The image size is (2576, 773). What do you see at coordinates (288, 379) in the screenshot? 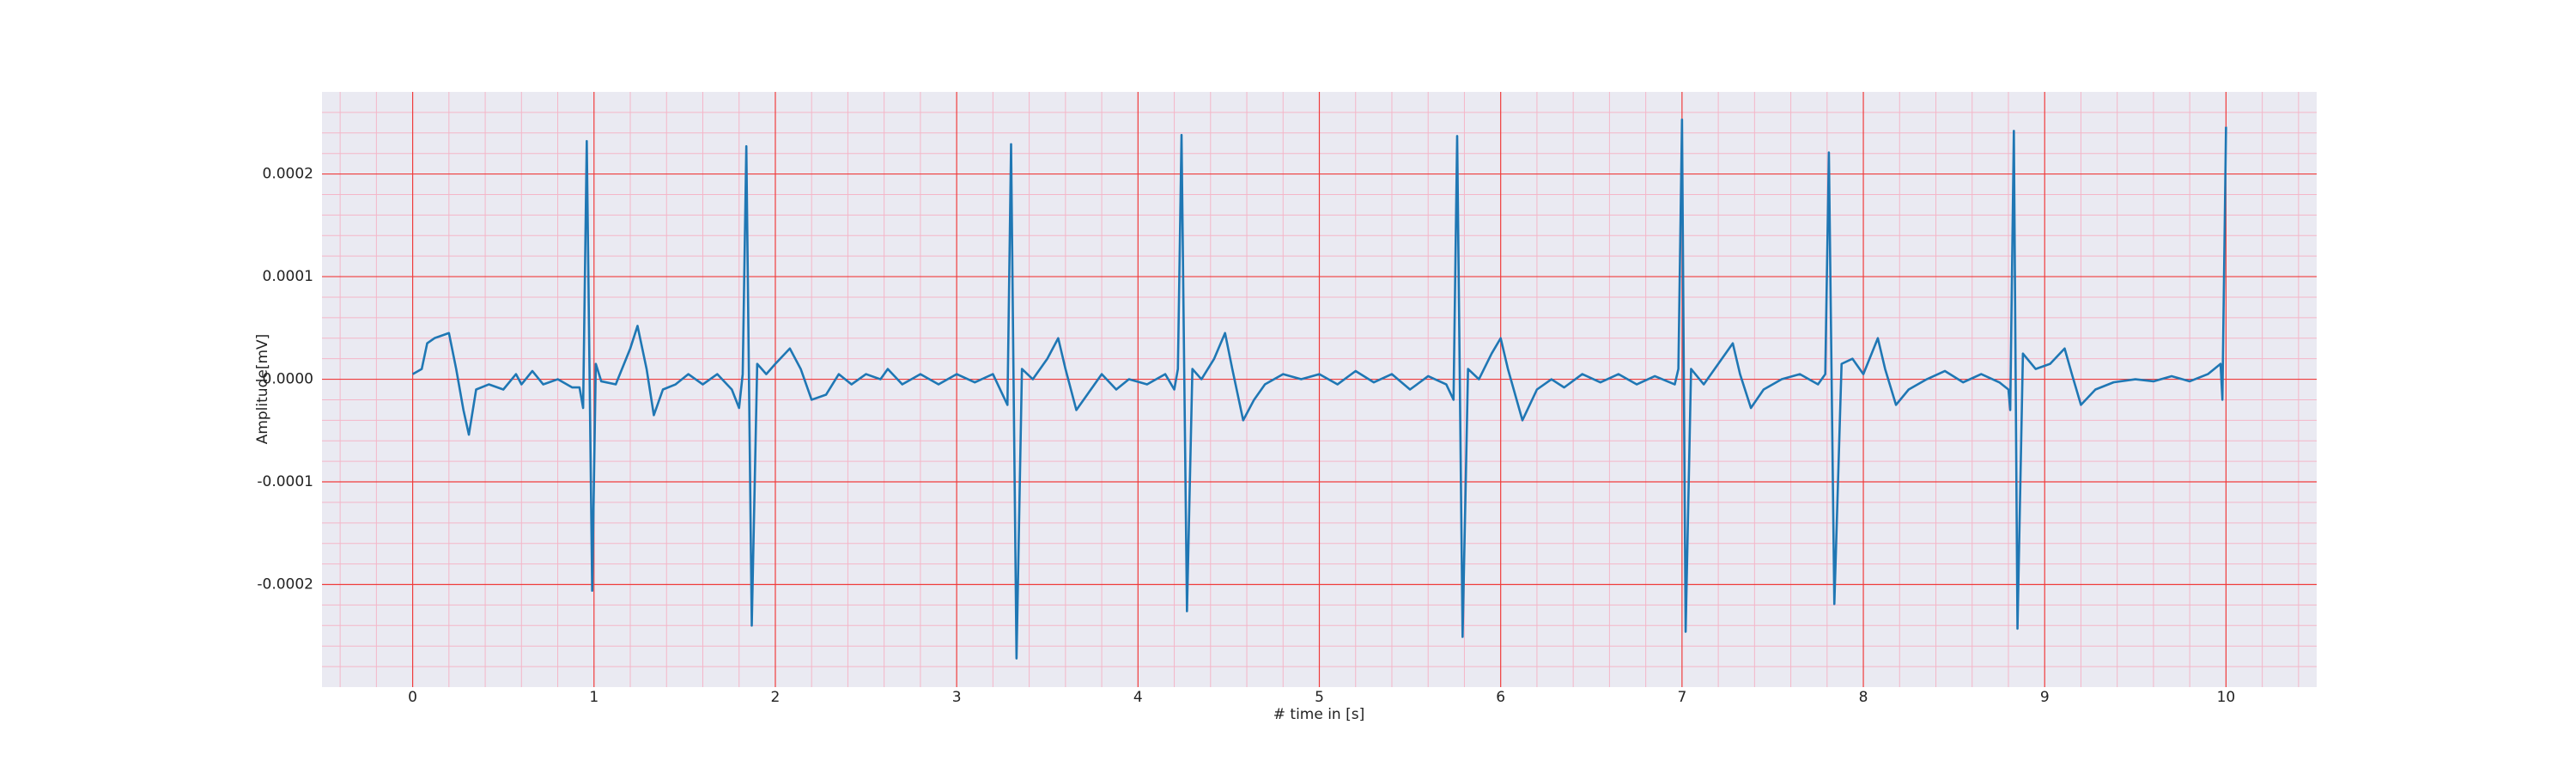
I see `y-tick-label: 0.0000` at bounding box center [288, 379].